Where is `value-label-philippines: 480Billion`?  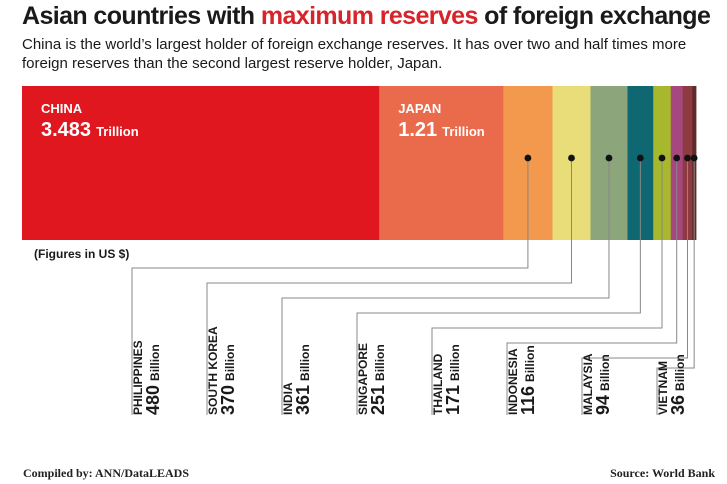
value-label-philippines: 480Billion is located at coordinates (153, 379).